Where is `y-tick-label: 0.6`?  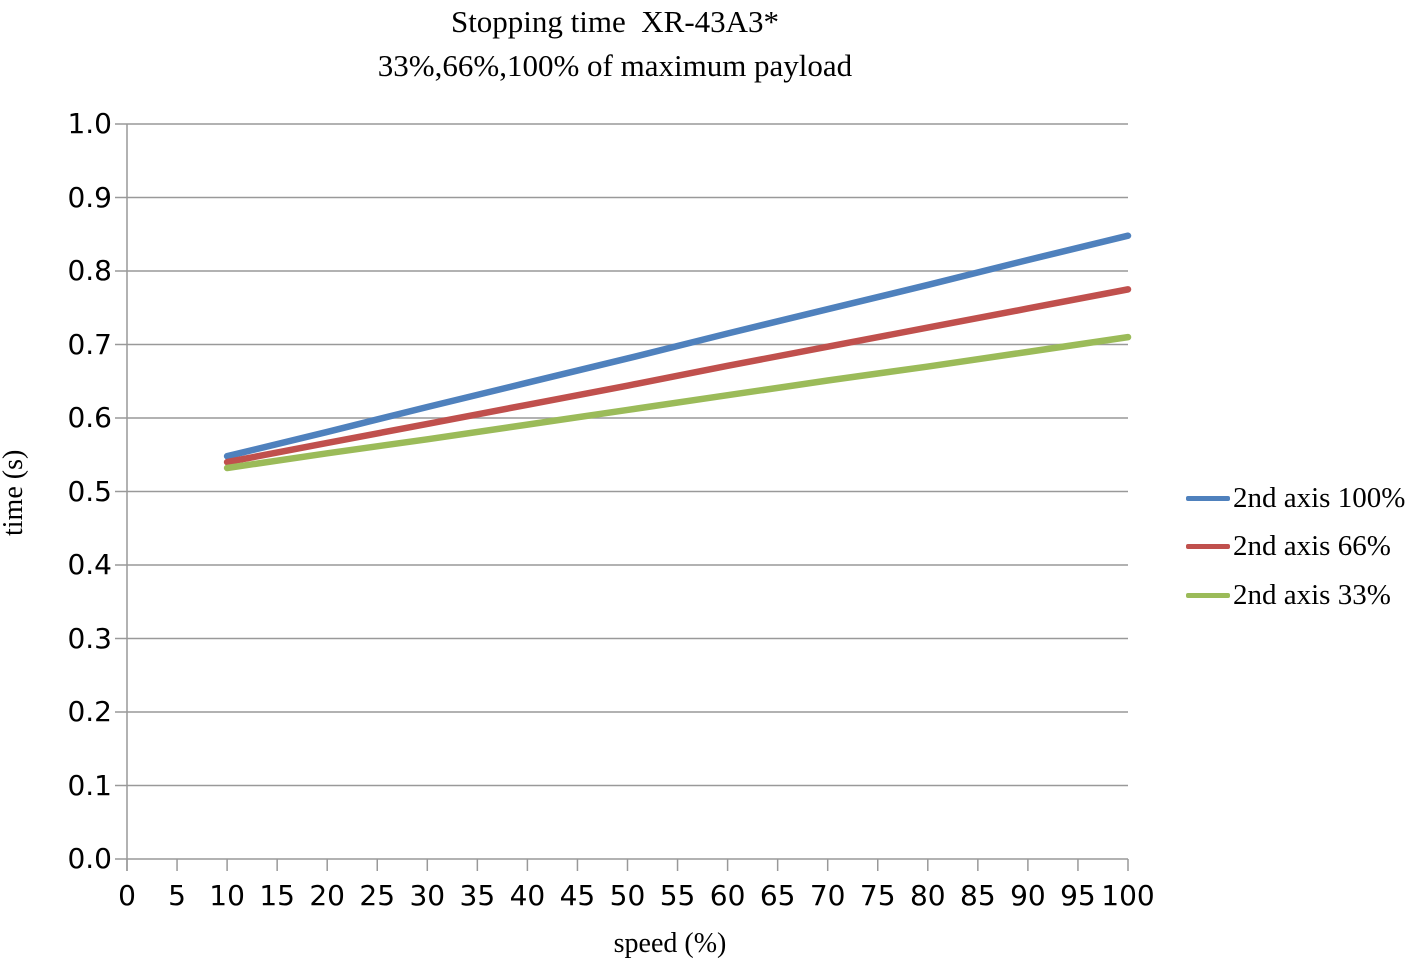
y-tick-label: 0.6 is located at coordinates (89, 417).